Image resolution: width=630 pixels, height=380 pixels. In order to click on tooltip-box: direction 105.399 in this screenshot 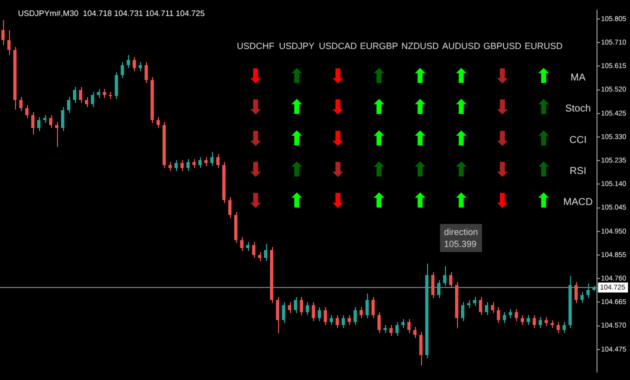, I will do `click(461, 238)`.